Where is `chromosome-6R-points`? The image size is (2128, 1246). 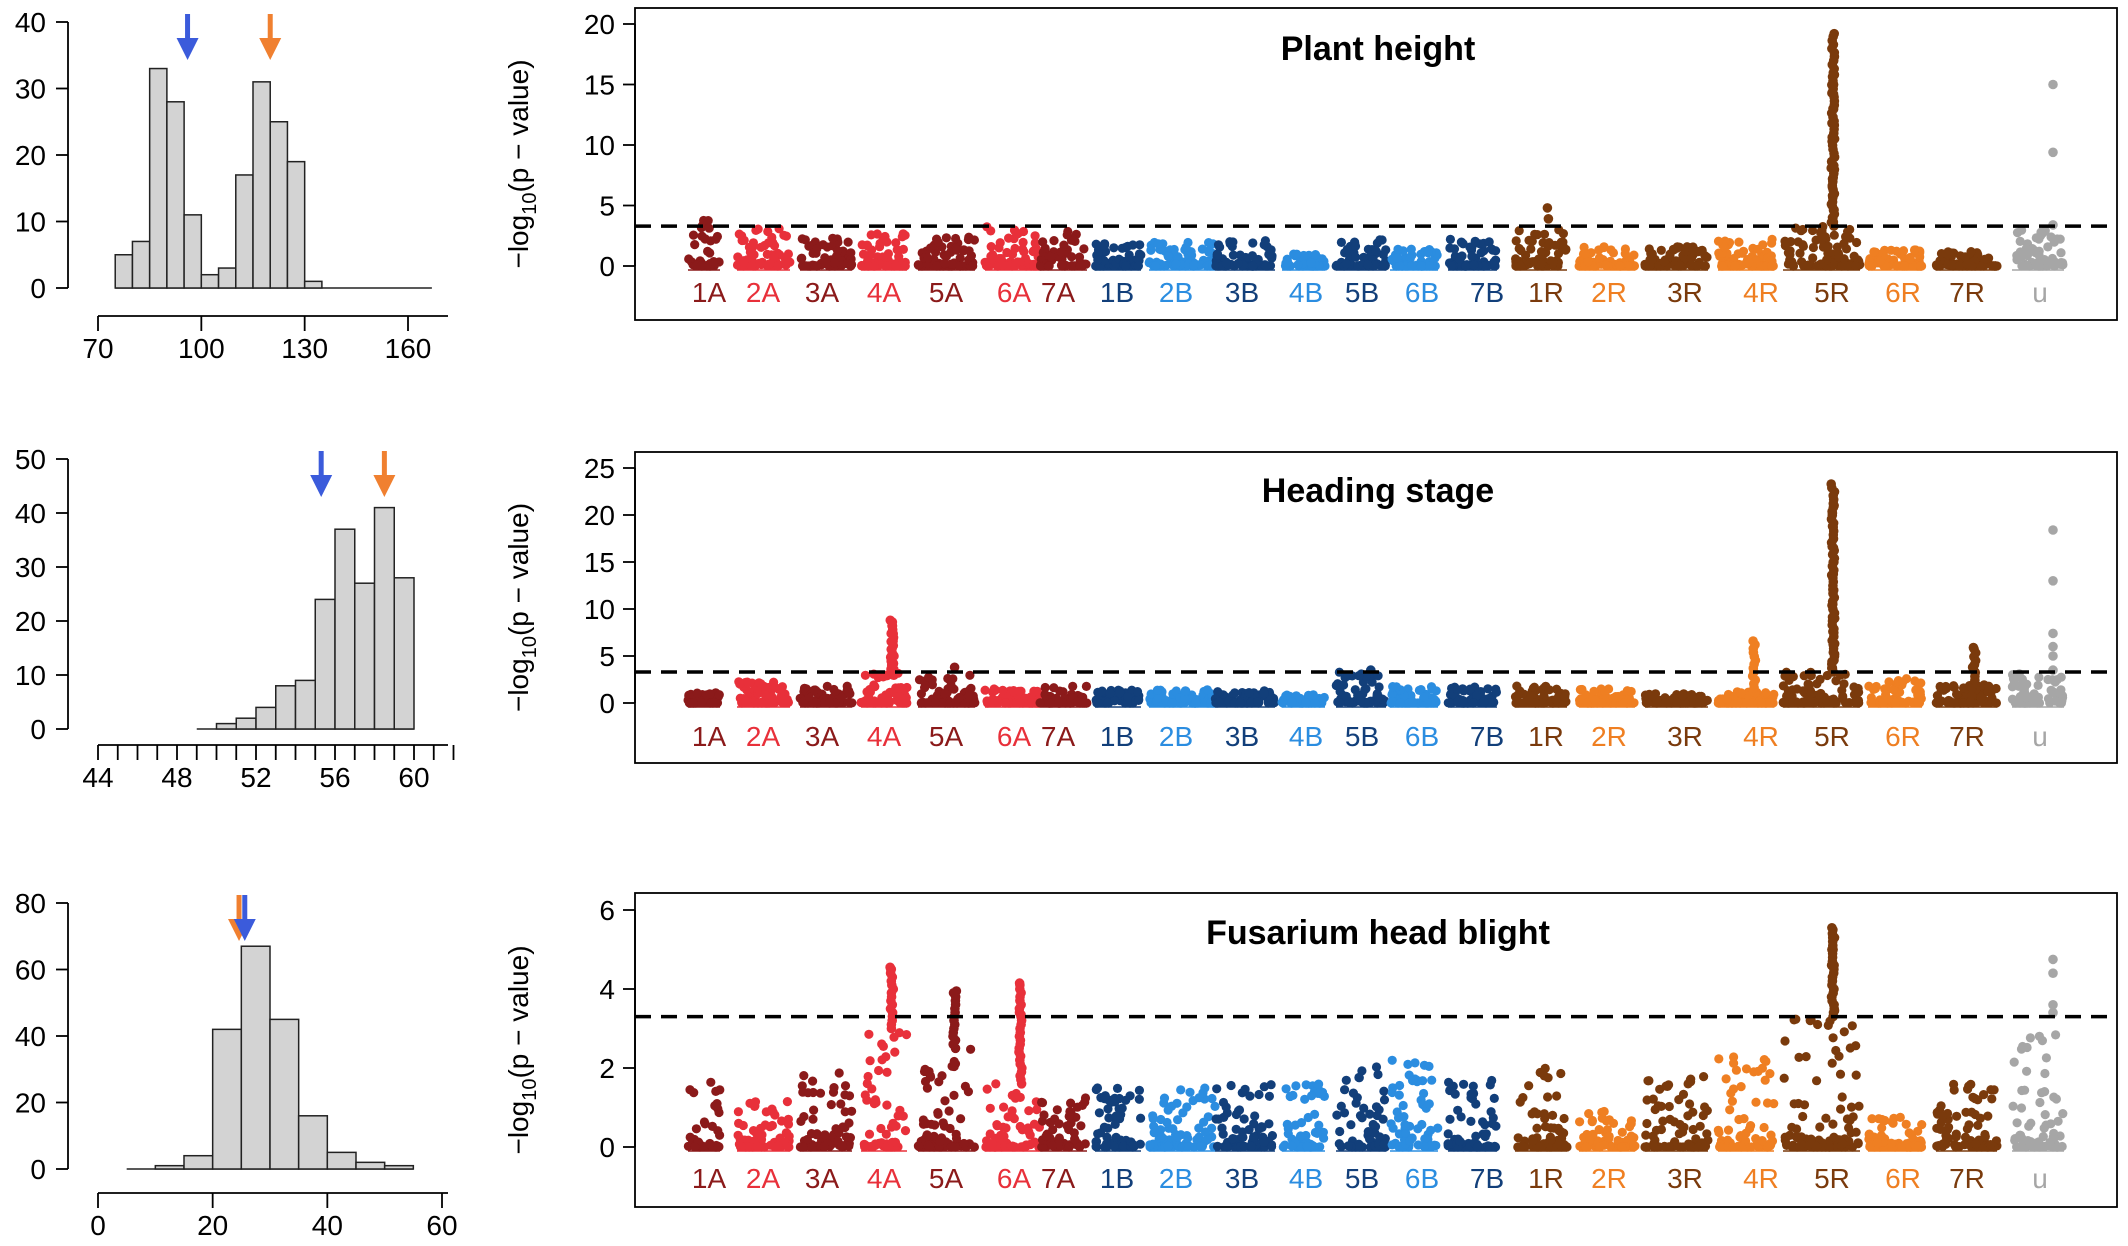
chromosome-6R-points is located at coordinates (1895, 691).